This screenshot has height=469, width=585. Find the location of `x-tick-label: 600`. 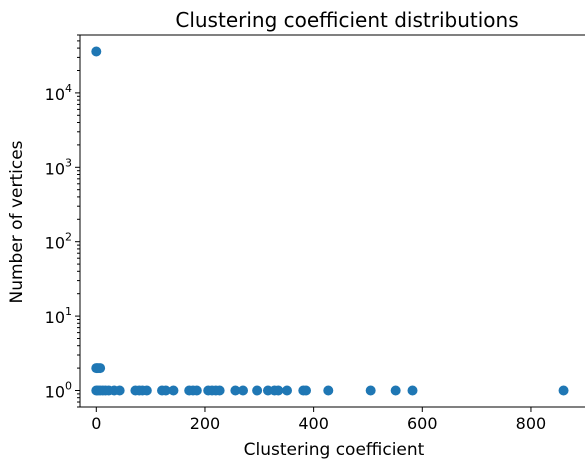

x-tick-label: 600 is located at coordinates (422, 423).